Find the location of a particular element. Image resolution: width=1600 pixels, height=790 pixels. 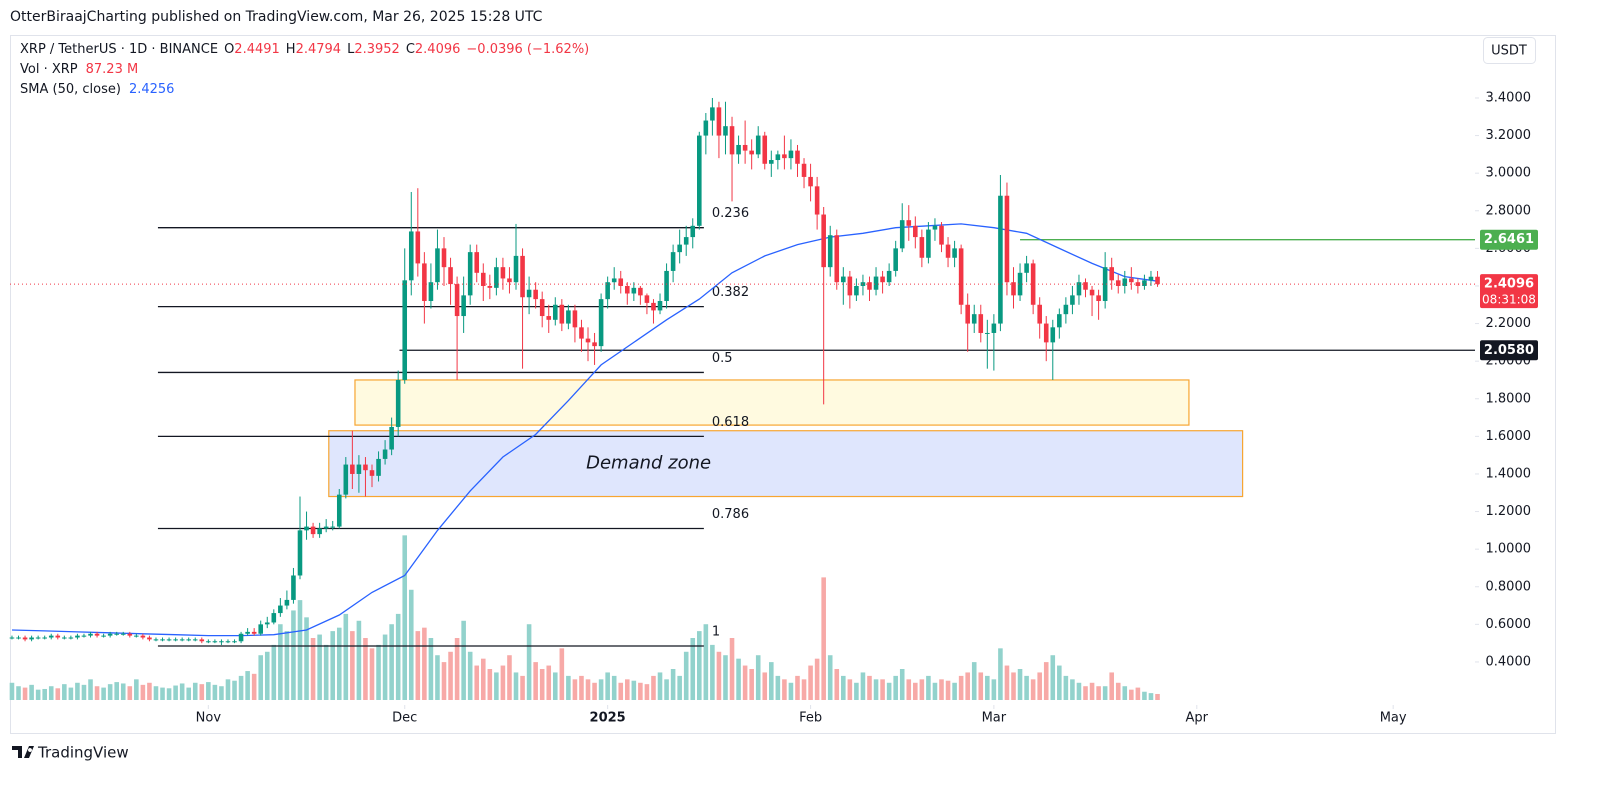

legend-key: H is located at coordinates (291, 49).